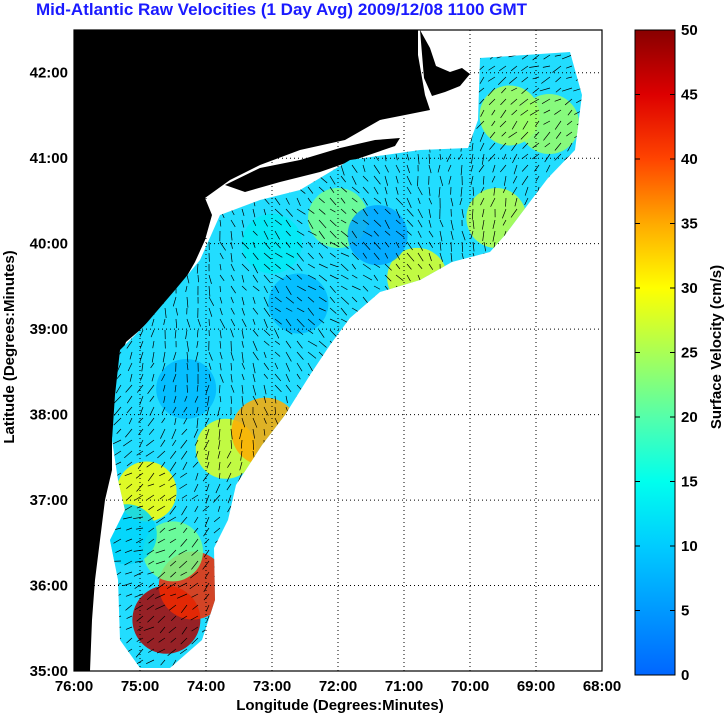 The height and width of the screenshot is (714, 724). Describe the element at coordinates (206, 686) in the screenshot. I see `x-tick-label: 74:00` at that location.